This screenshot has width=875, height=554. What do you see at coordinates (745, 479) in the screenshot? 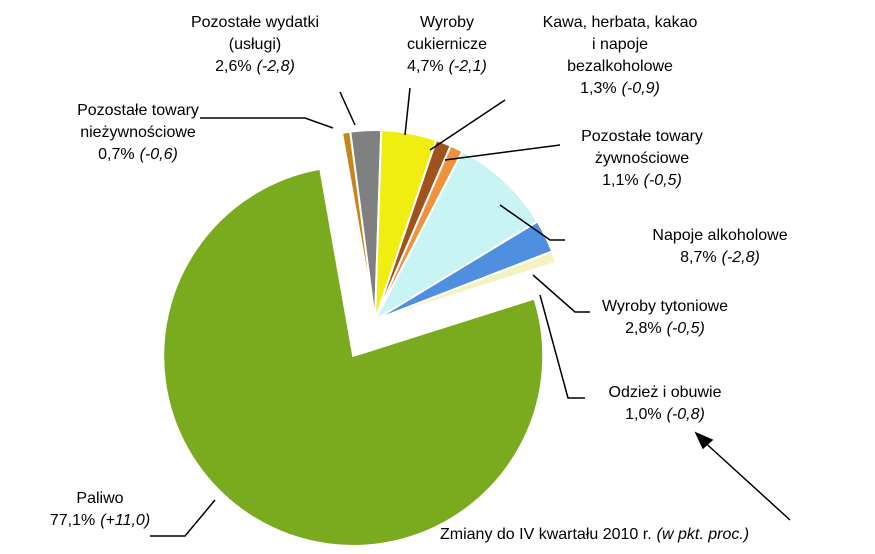
I see `annotation-arrow` at bounding box center [745, 479].